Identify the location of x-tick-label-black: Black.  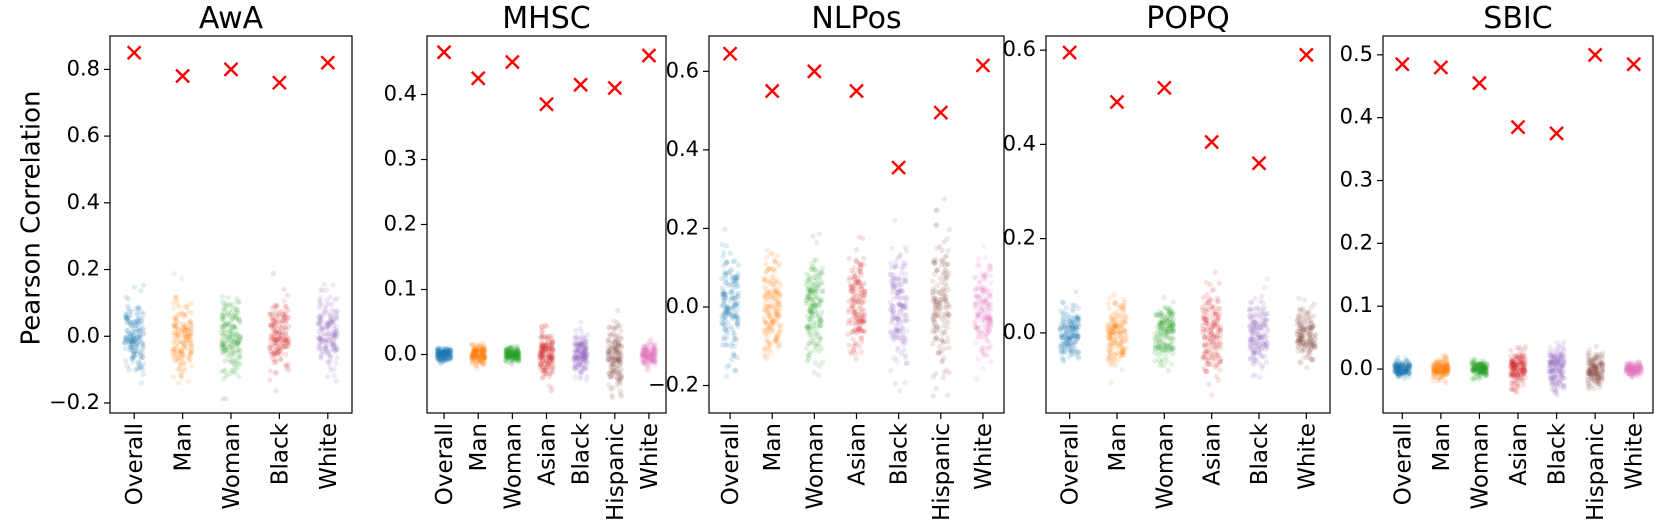
(900, 453).